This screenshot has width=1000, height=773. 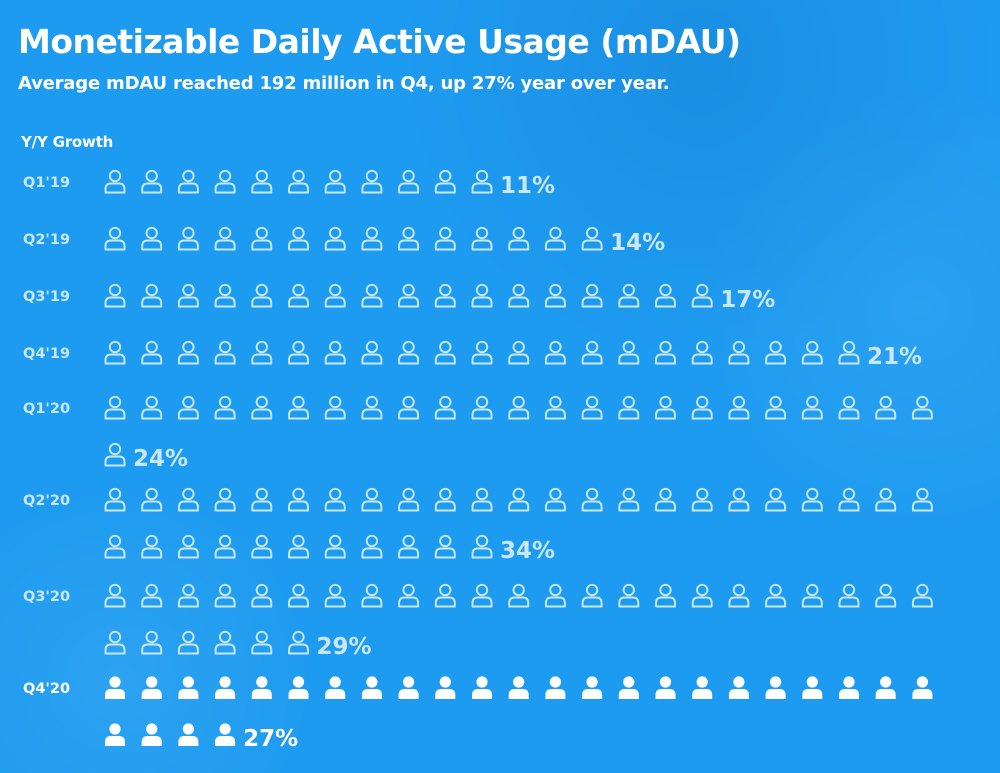 What do you see at coordinates (894, 357) in the screenshot?
I see `growth-value-label: 21%` at bounding box center [894, 357].